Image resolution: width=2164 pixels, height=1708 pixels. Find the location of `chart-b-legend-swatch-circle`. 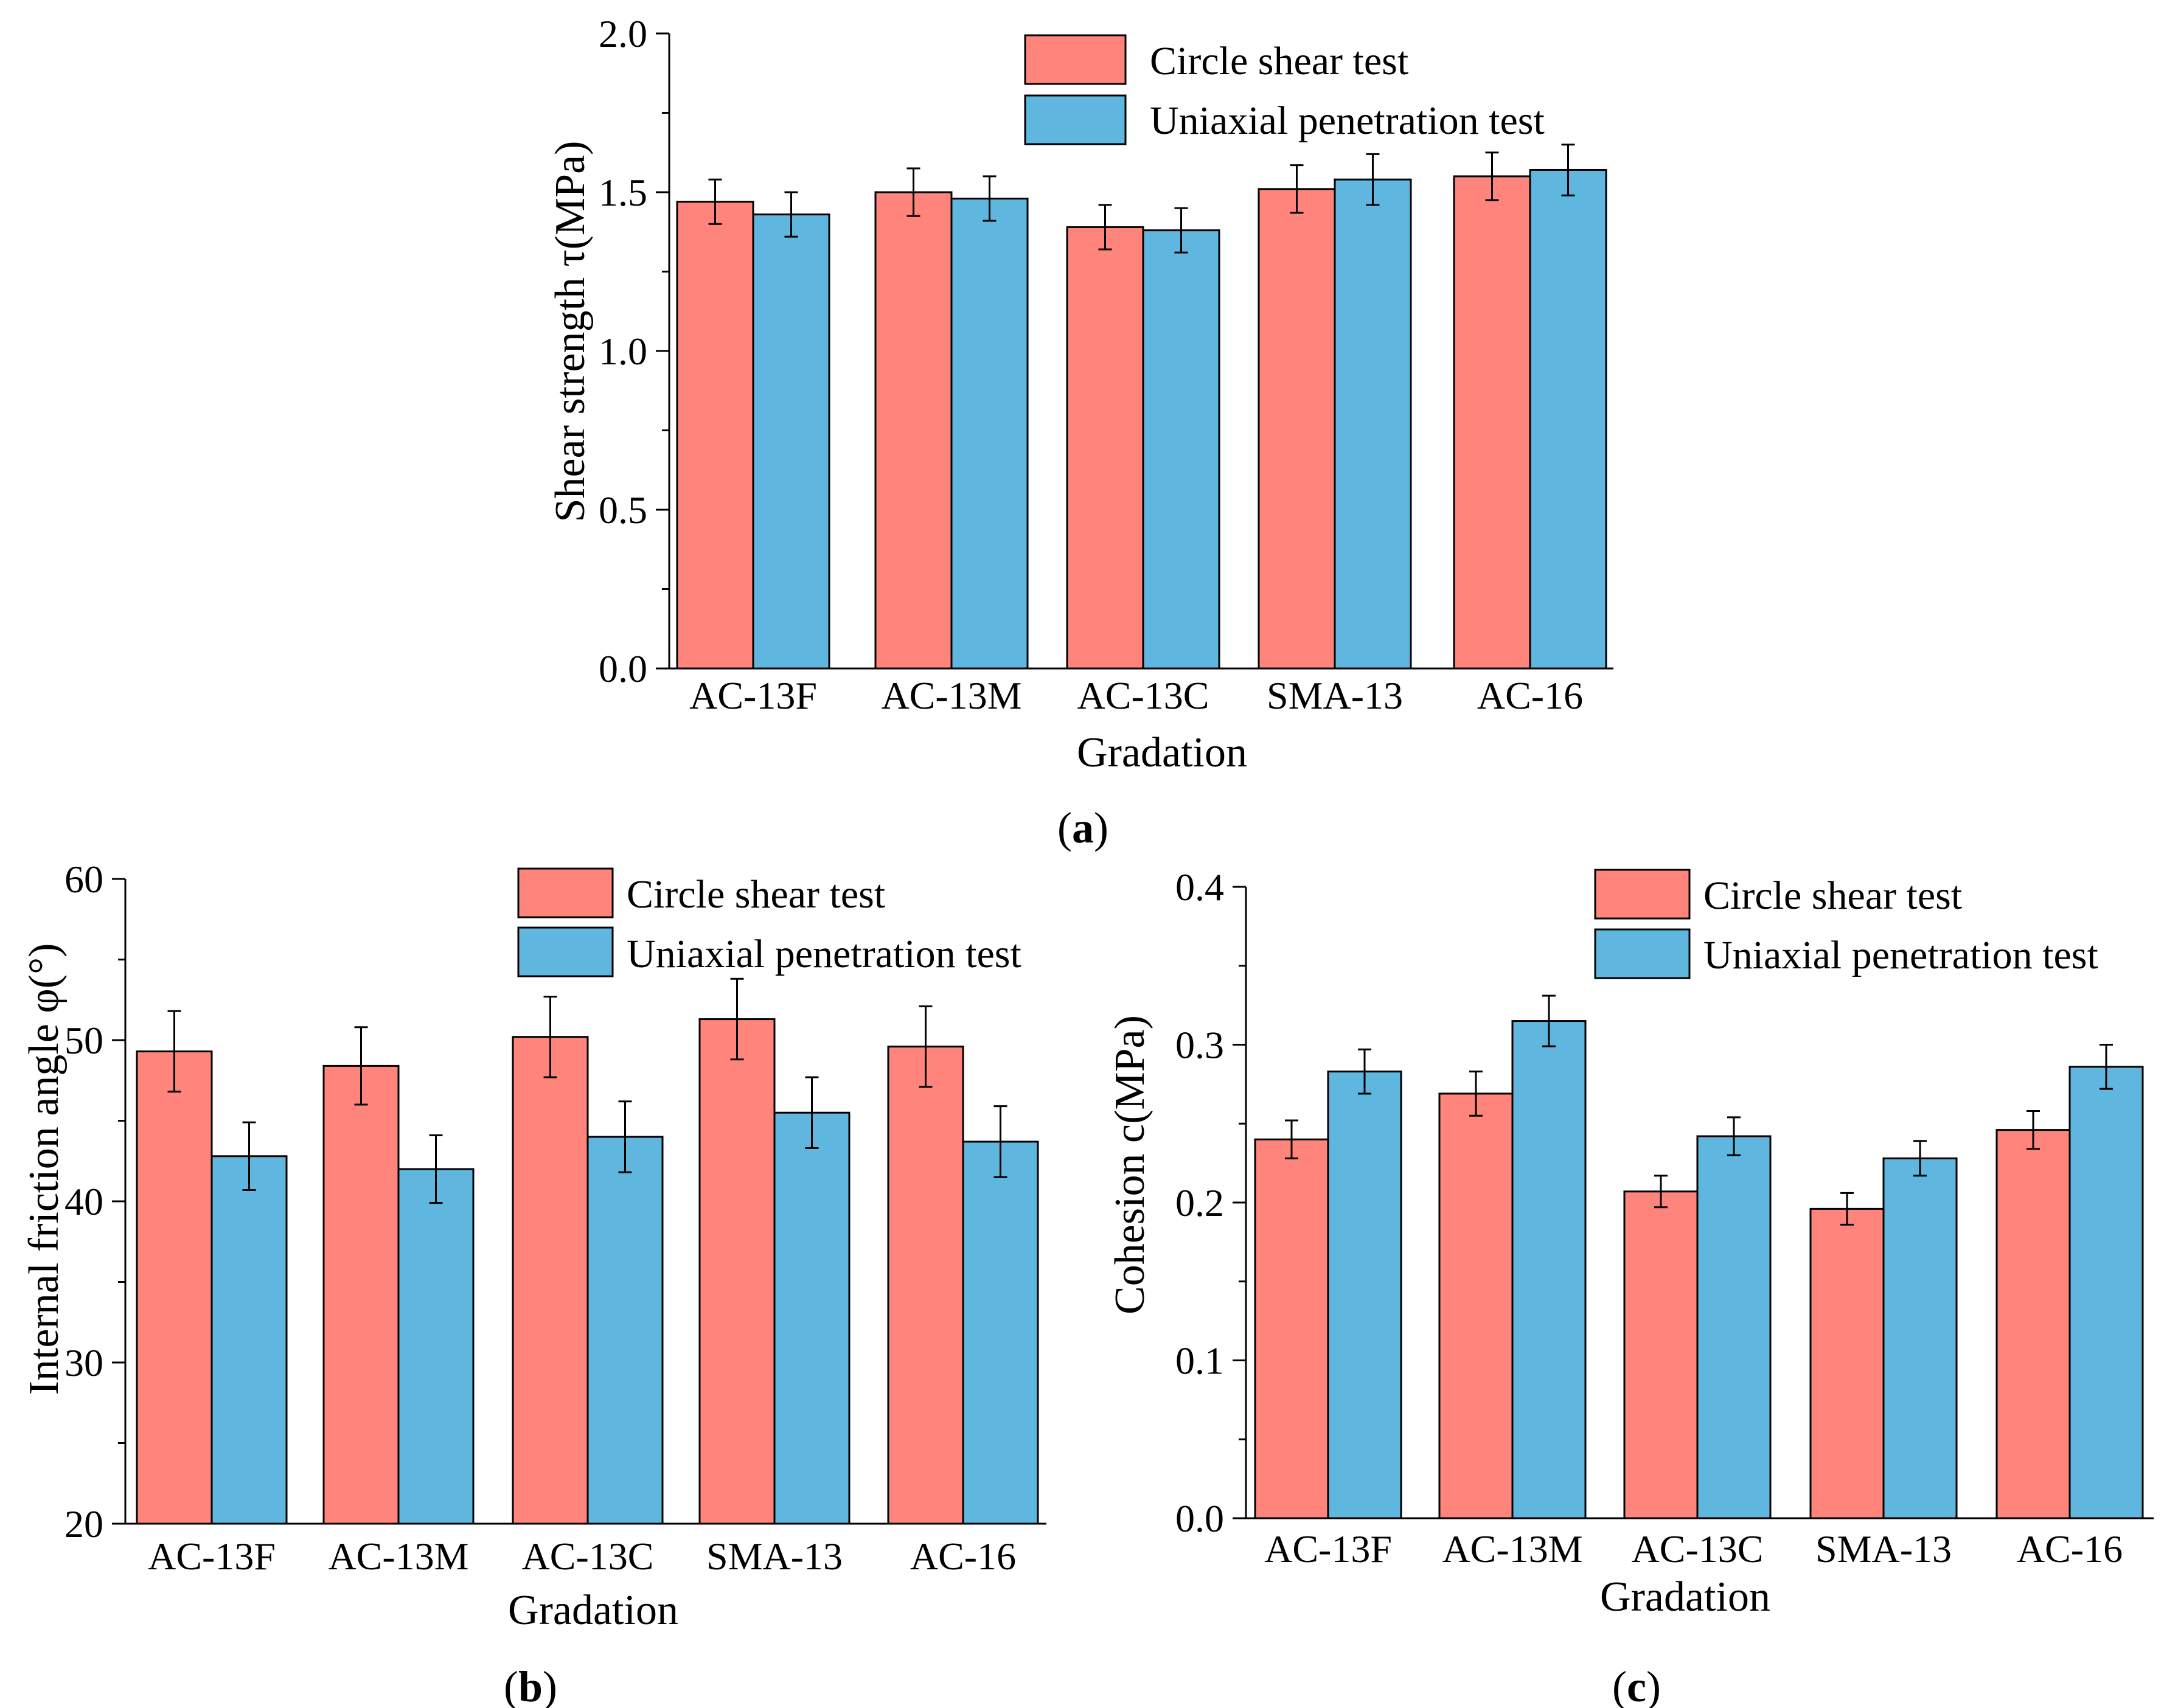

chart-b-legend-swatch-circle is located at coordinates (566, 893).